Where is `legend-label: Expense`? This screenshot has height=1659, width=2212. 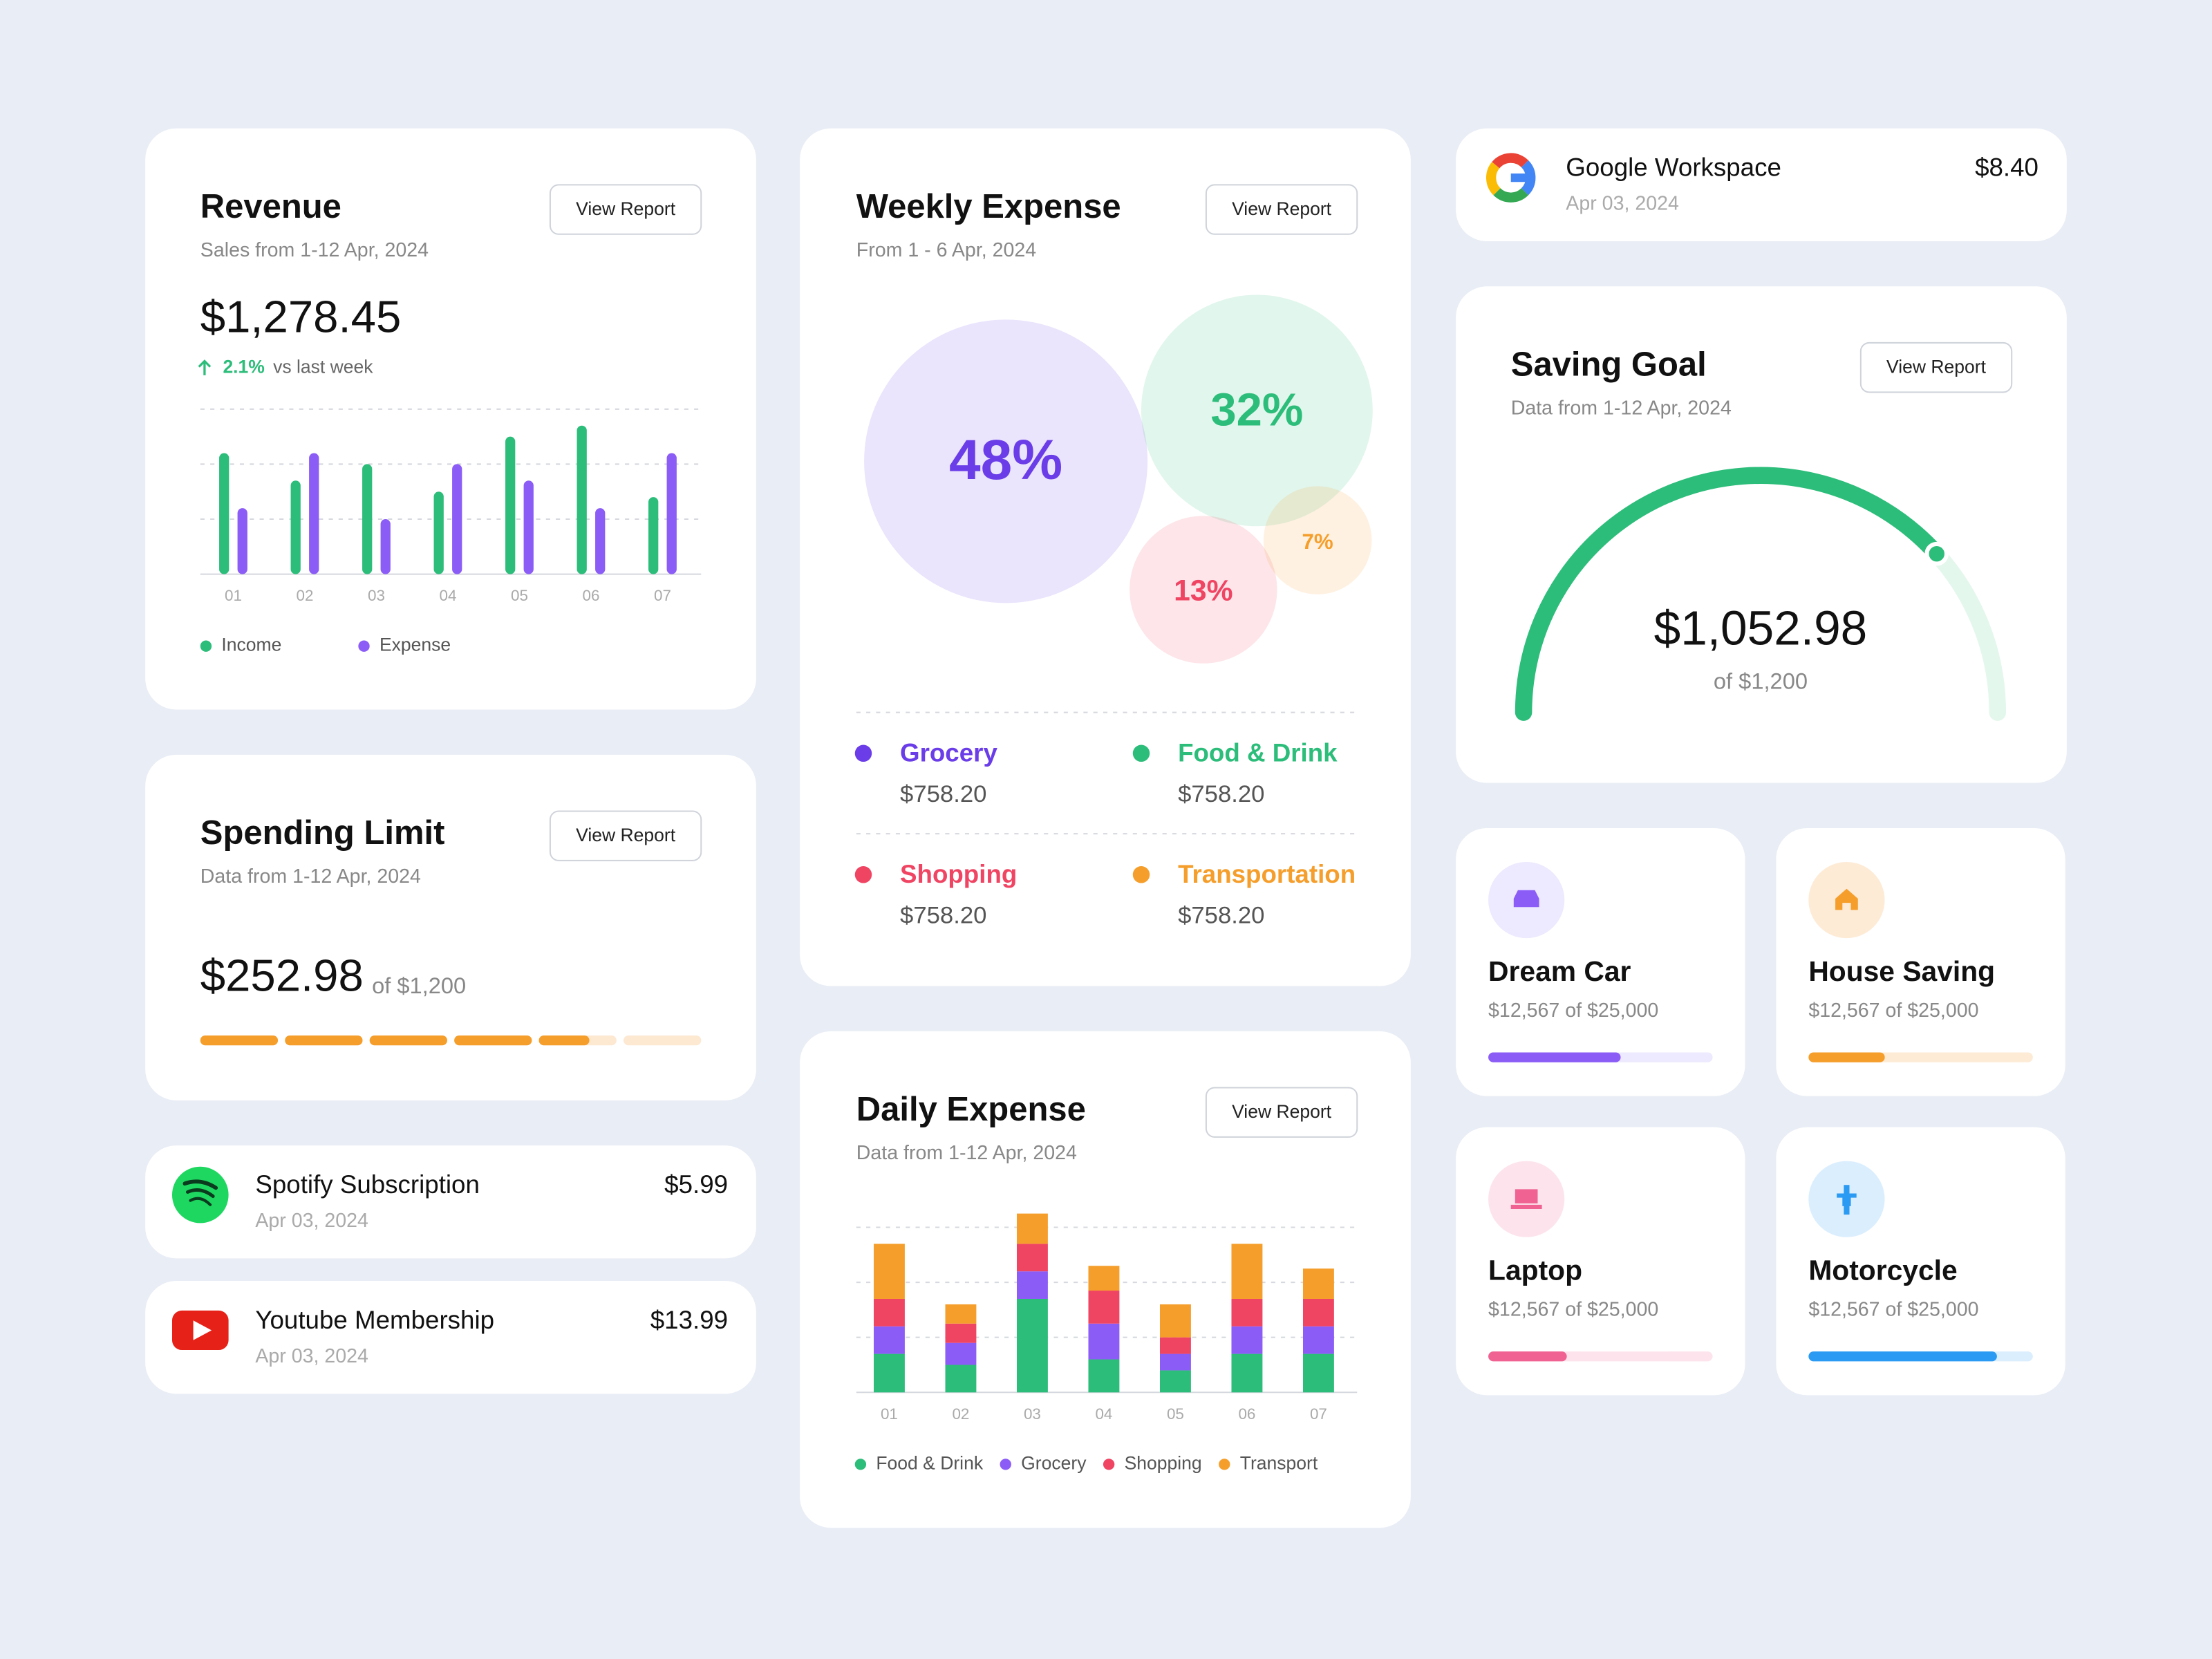 legend-label: Expense is located at coordinates (415, 645).